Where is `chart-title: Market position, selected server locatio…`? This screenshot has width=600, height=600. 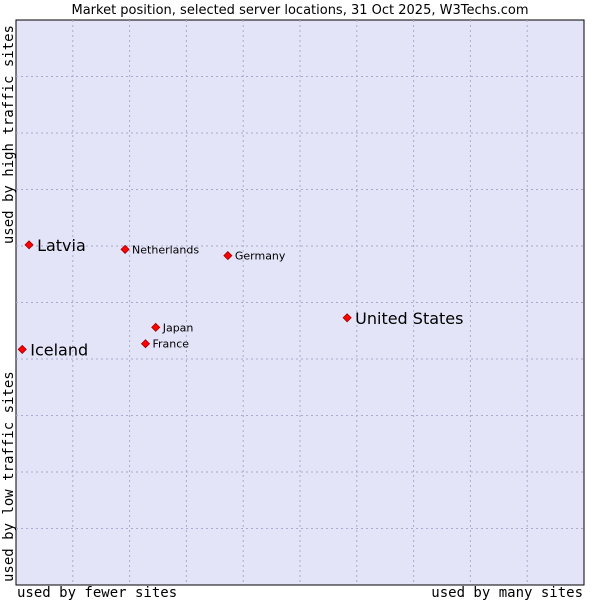 chart-title: Market position, selected server locatio… is located at coordinates (299, 10).